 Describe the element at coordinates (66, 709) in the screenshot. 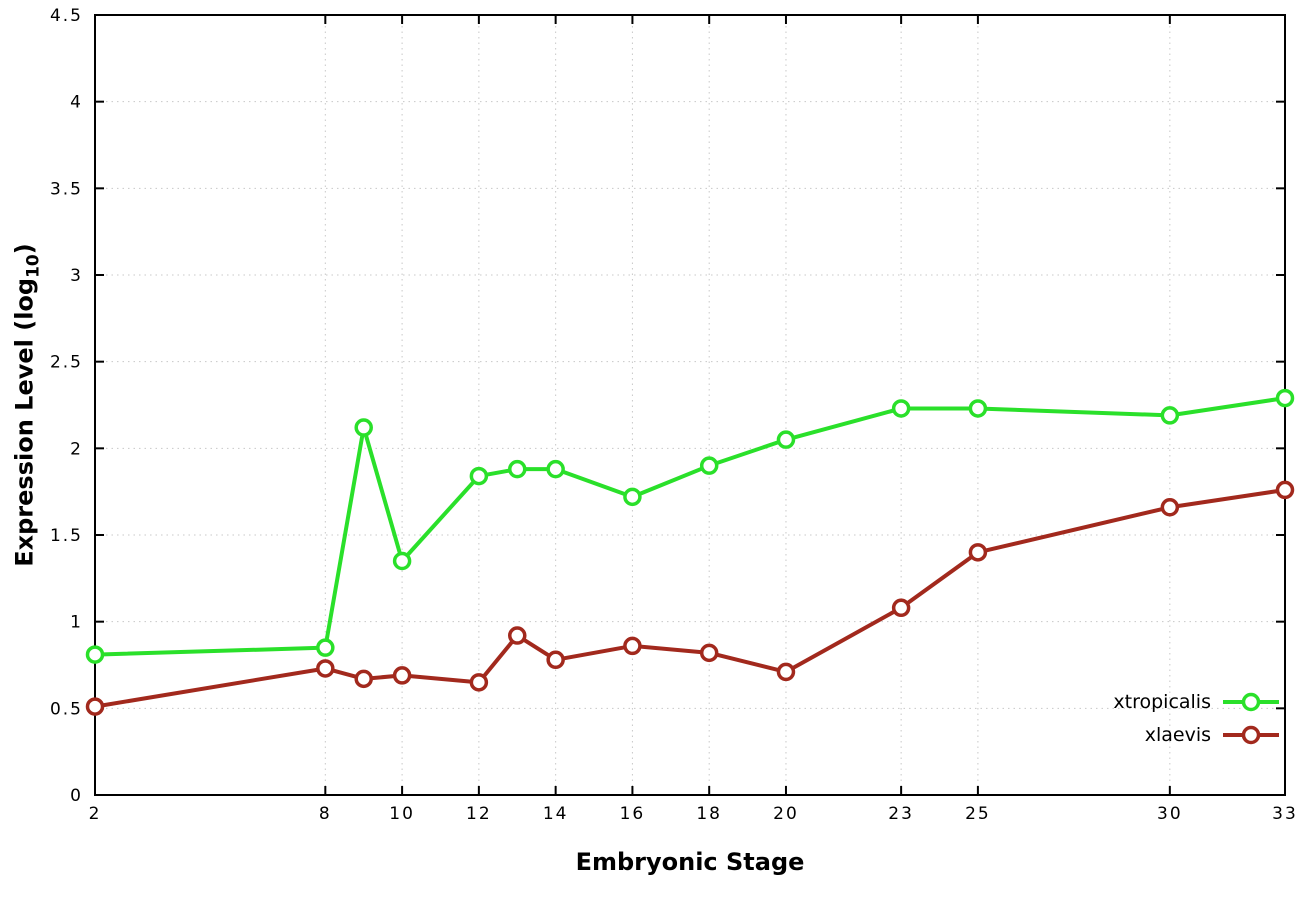

I see `y-tick-label: 0.5` at that location.